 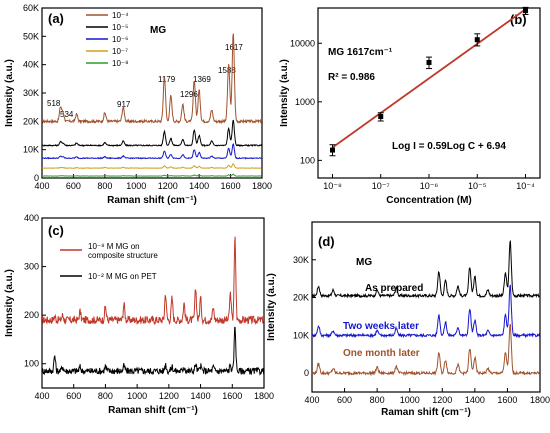 What do you see at coordinates (326, 241) in the screenshot?
I see `panel-d-label: (d)` at bounding box center [326, 241].